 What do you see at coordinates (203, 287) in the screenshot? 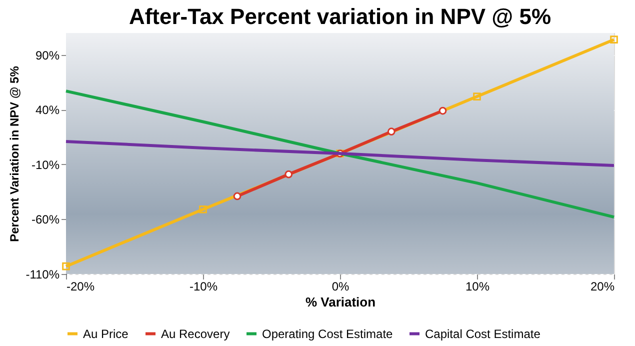
I see `x-tick-label: -10%` at bounding box center [203, 287].